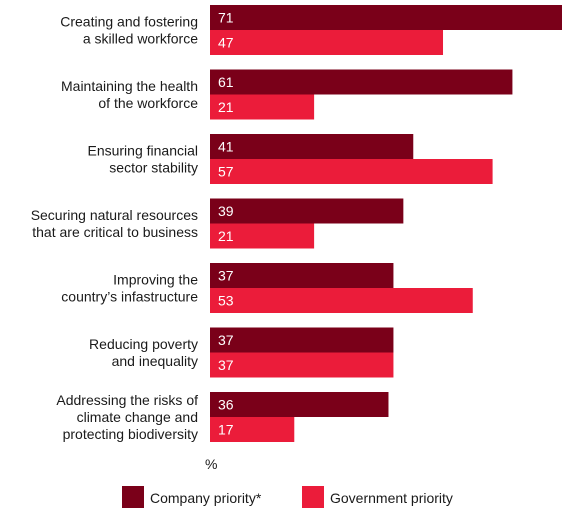  Describe the element at coordinates (140, 39) in the screenshot. I see `category-label-line: a skilled workforce` at that location.